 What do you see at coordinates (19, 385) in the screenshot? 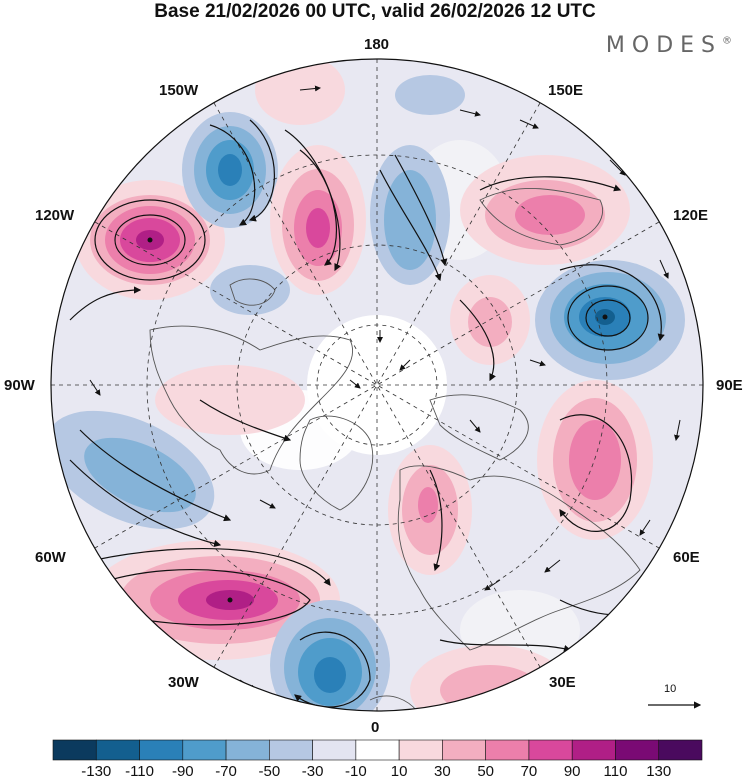
I see `lon-label-90w: 90W` at bounding box center [19, 385].